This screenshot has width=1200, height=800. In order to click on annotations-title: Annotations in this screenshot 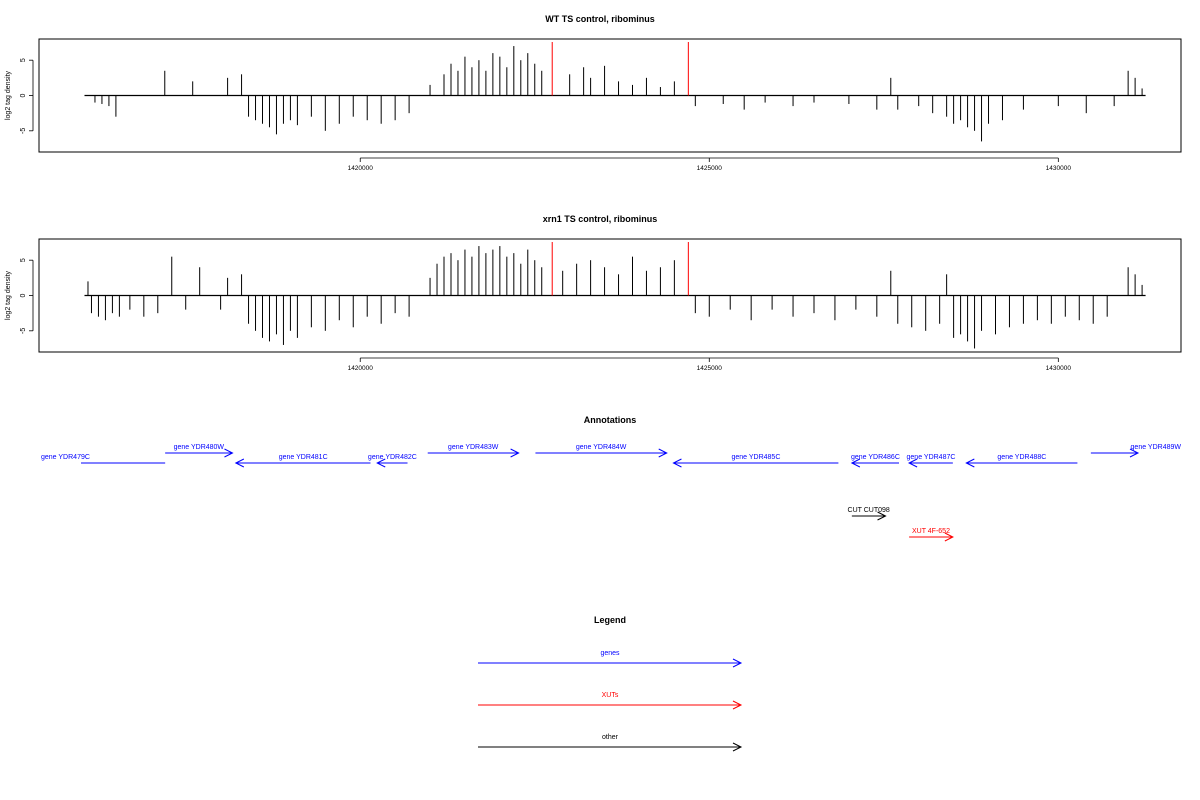, I will do `click(610, 420)`.